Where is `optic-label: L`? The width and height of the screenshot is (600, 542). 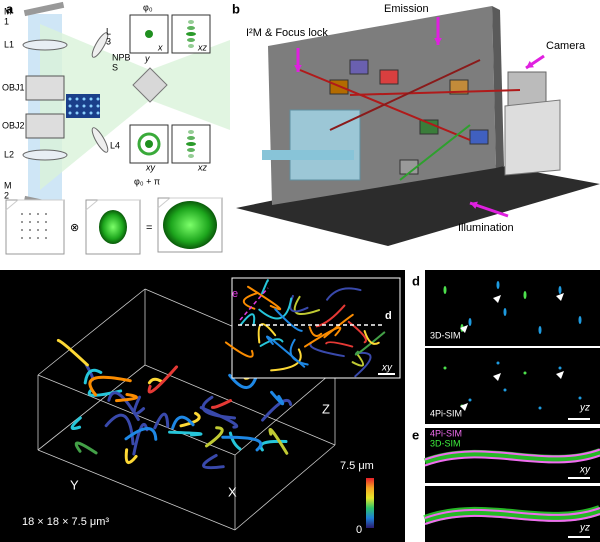 optic-label: L is located at coordinates (108, 31).